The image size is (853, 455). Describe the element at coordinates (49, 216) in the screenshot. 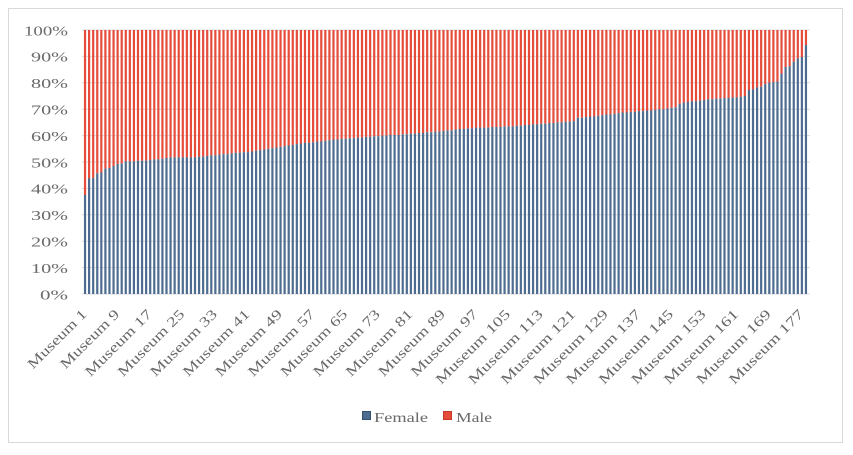

I see `svg-text: 30%` at that location.